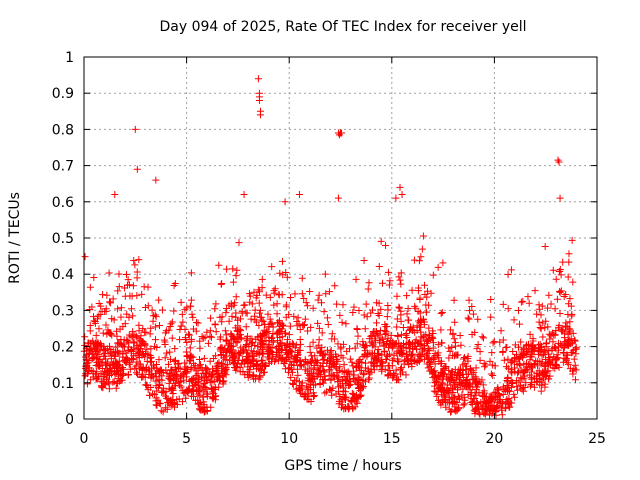 The width and height of the screenshot is (640, 480). Describe the element at coordinates (597, 439) in the screenshot. I see `x-tick-label: 25` at that location.